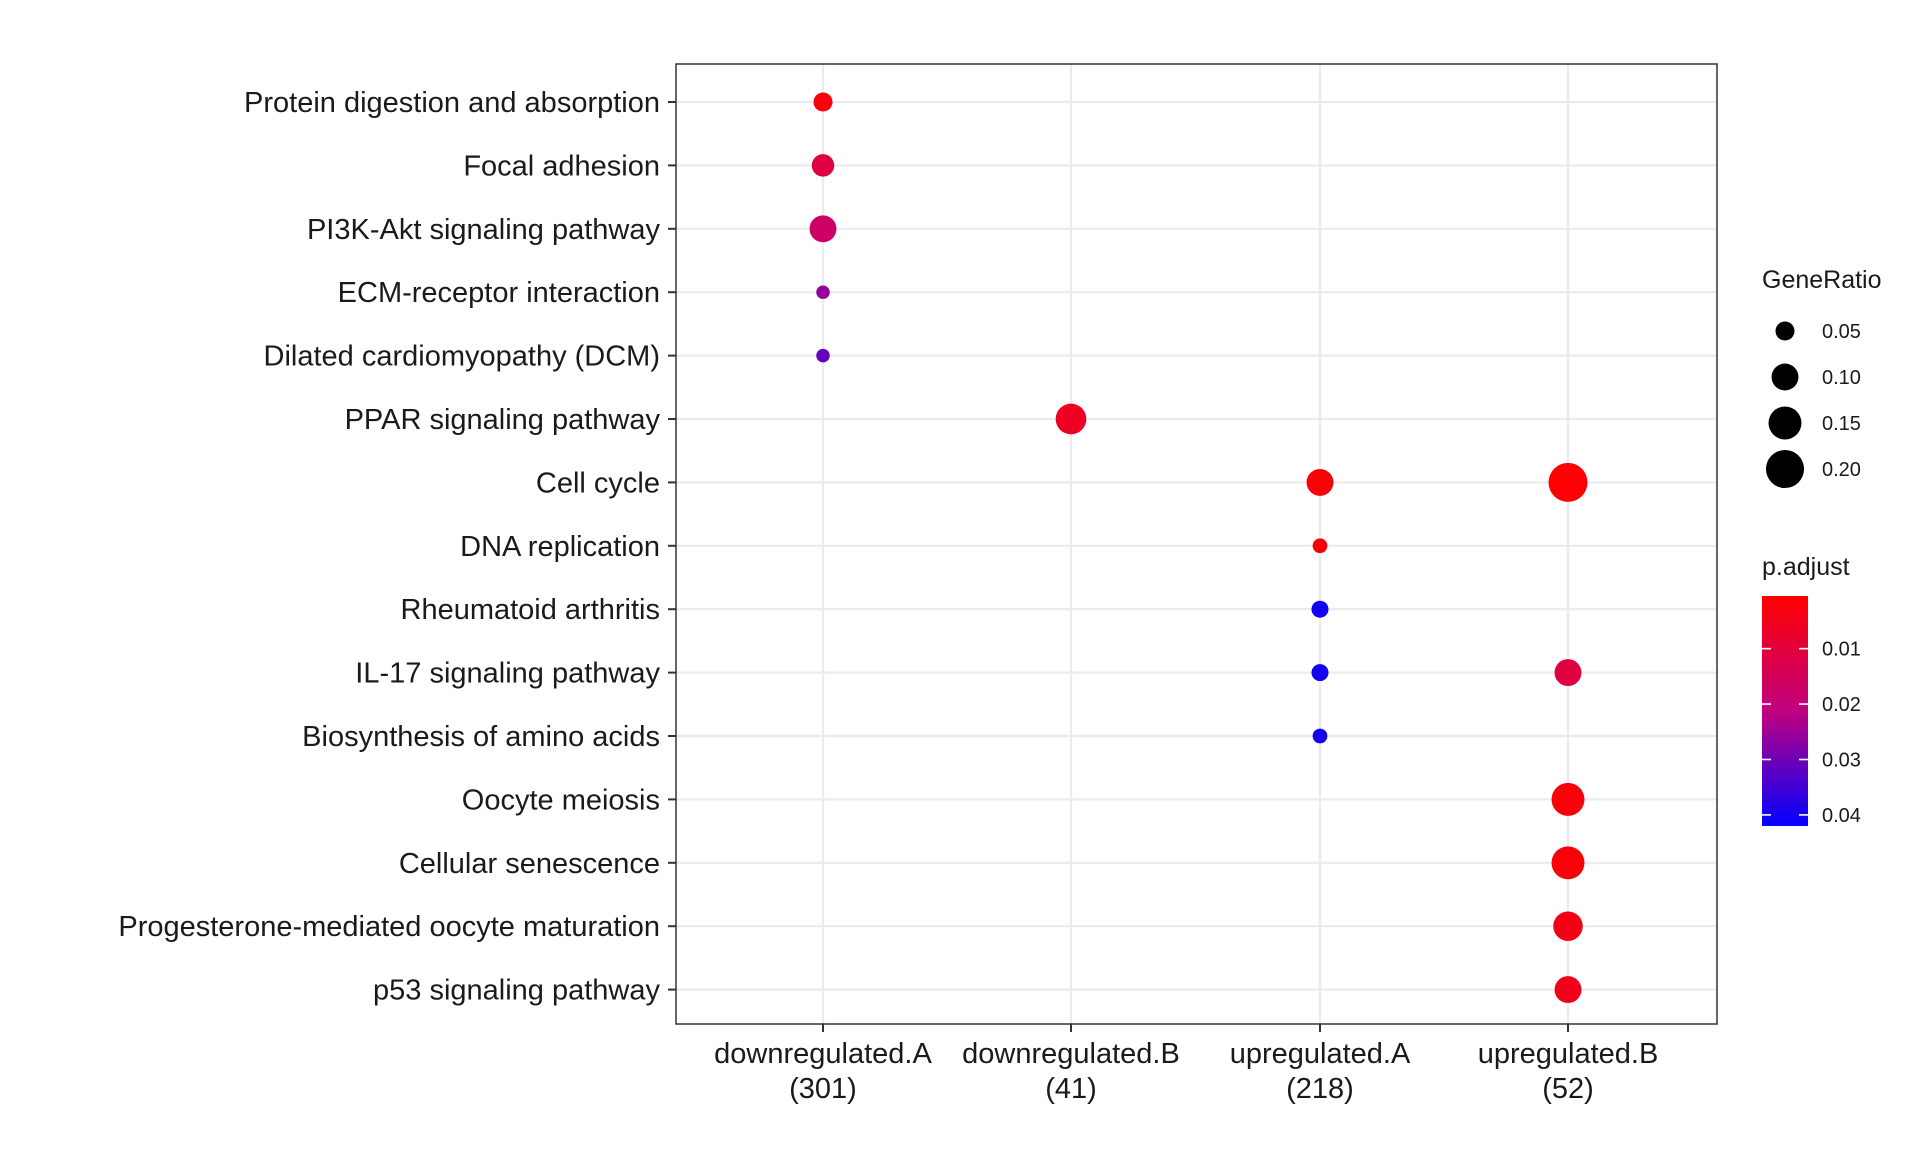 This screenshot has height=1157, width=1920. What do you see at coordinates (481, 737) in the screenshot?
I see `y-tick-label: Biosynthesis of amino acids` at bounding box center [481, 737].